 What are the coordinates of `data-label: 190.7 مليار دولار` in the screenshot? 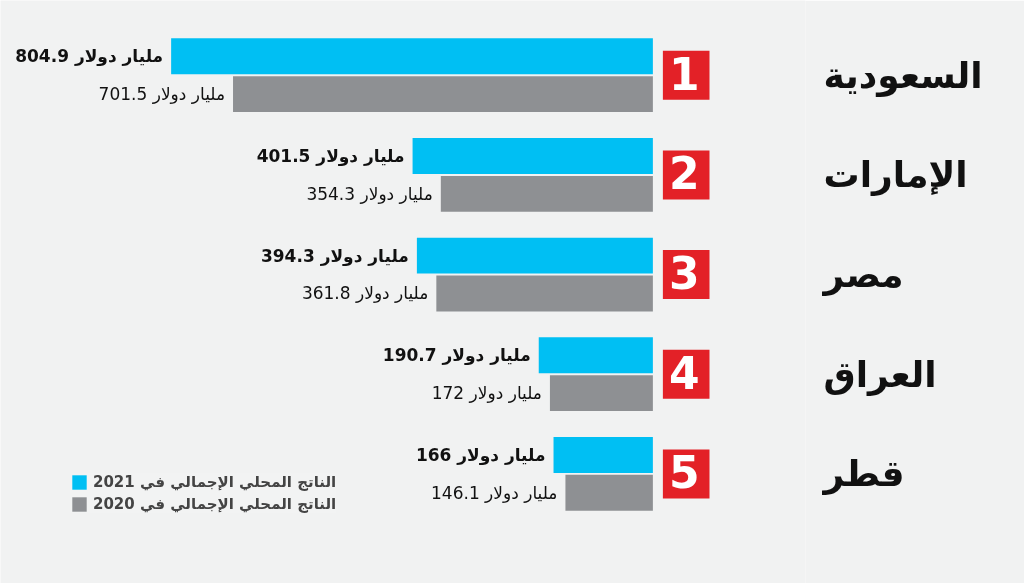 It's located at (456, 356).